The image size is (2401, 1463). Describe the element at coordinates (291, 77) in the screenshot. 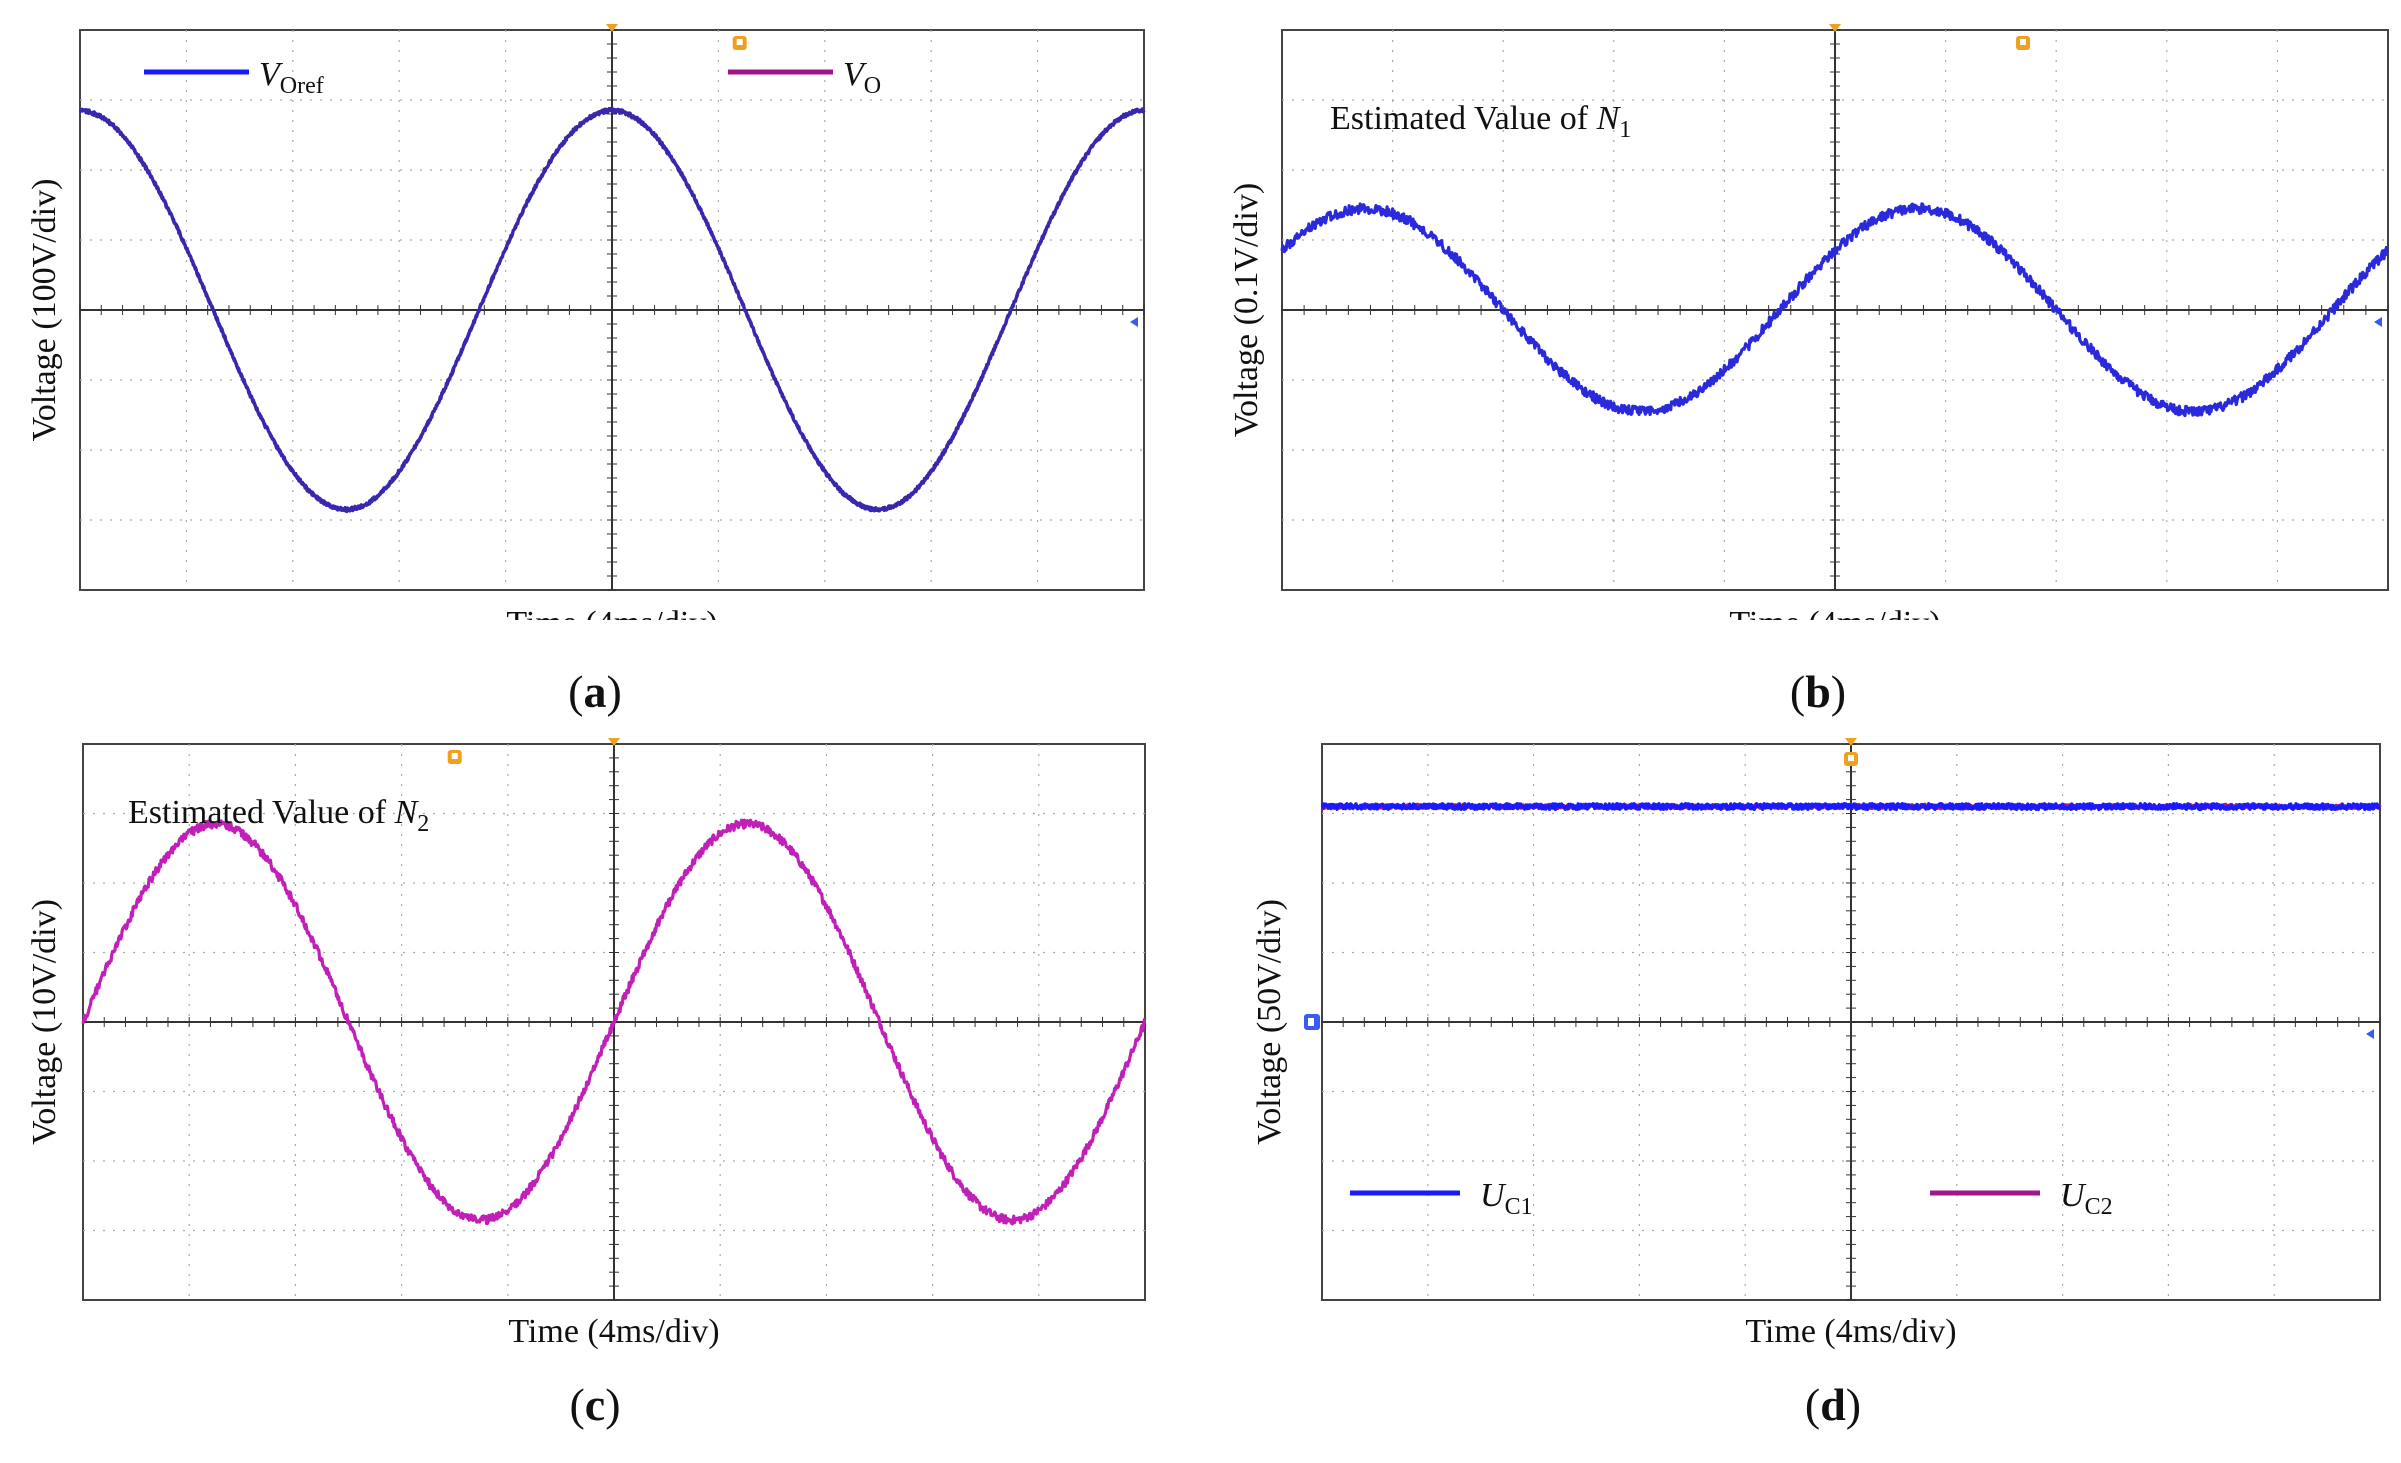

I see `legend-label: VOref` at that location.